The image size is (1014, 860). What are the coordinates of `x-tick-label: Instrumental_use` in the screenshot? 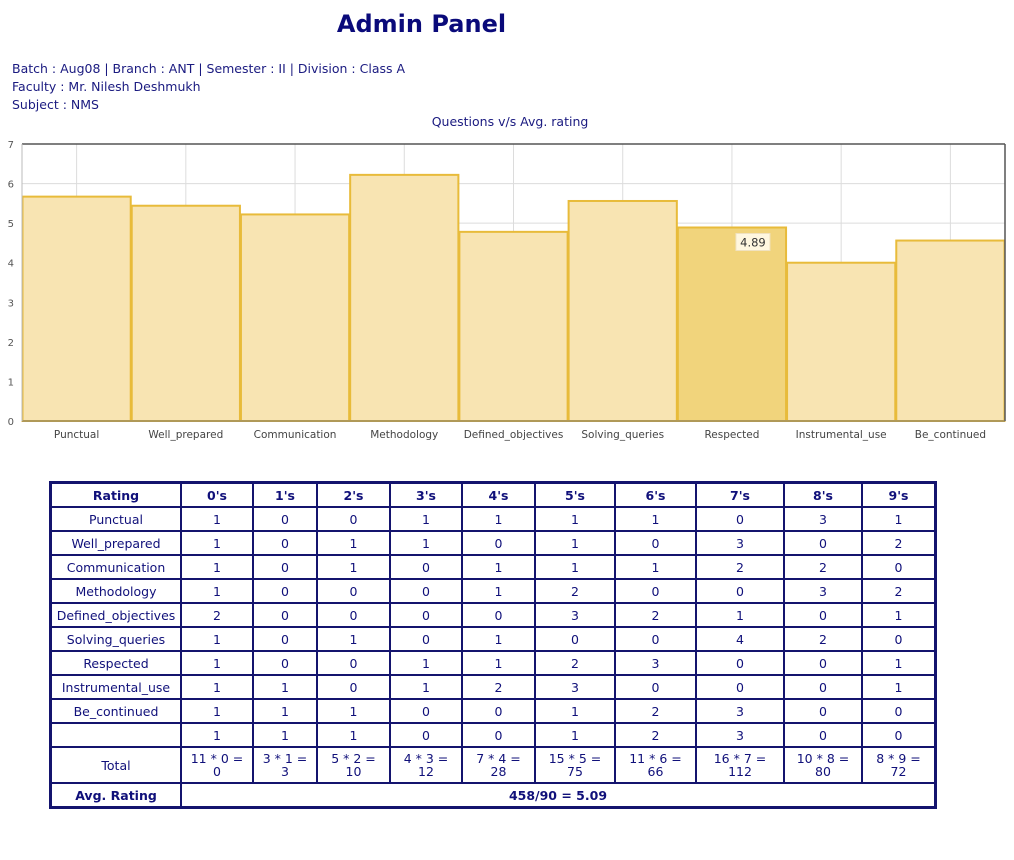 It's located at (841, 435).